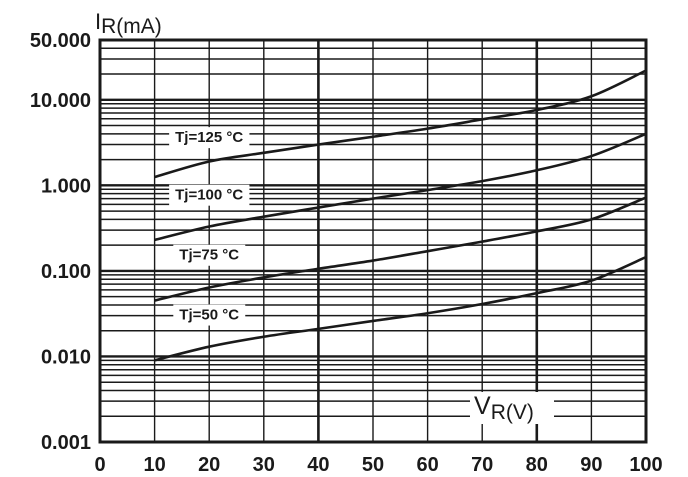 The width and height of the screenshot is (688, 477). I want to click on series-label-3: Tj=75 °C, so click(209, 255).